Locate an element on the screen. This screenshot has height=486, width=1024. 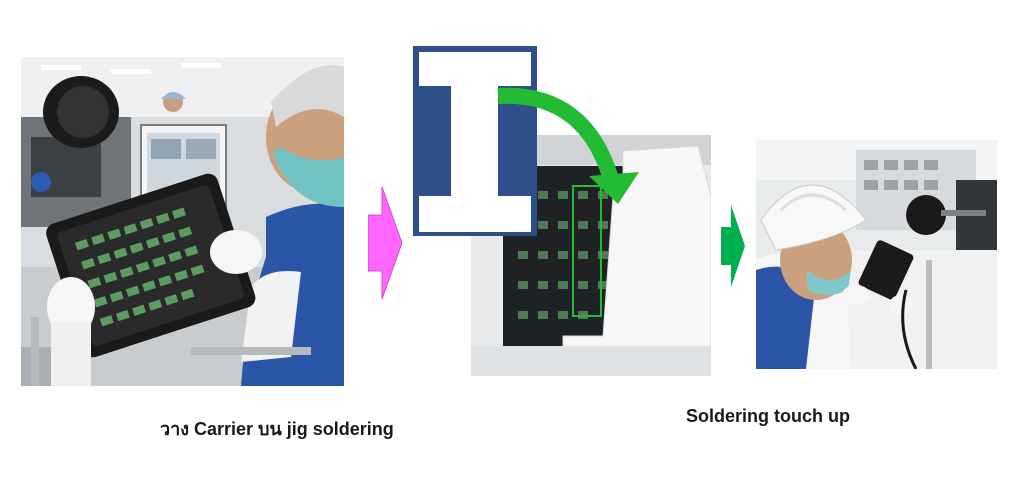
photo-soldering-touch-up is located at coordinates (876, 254).